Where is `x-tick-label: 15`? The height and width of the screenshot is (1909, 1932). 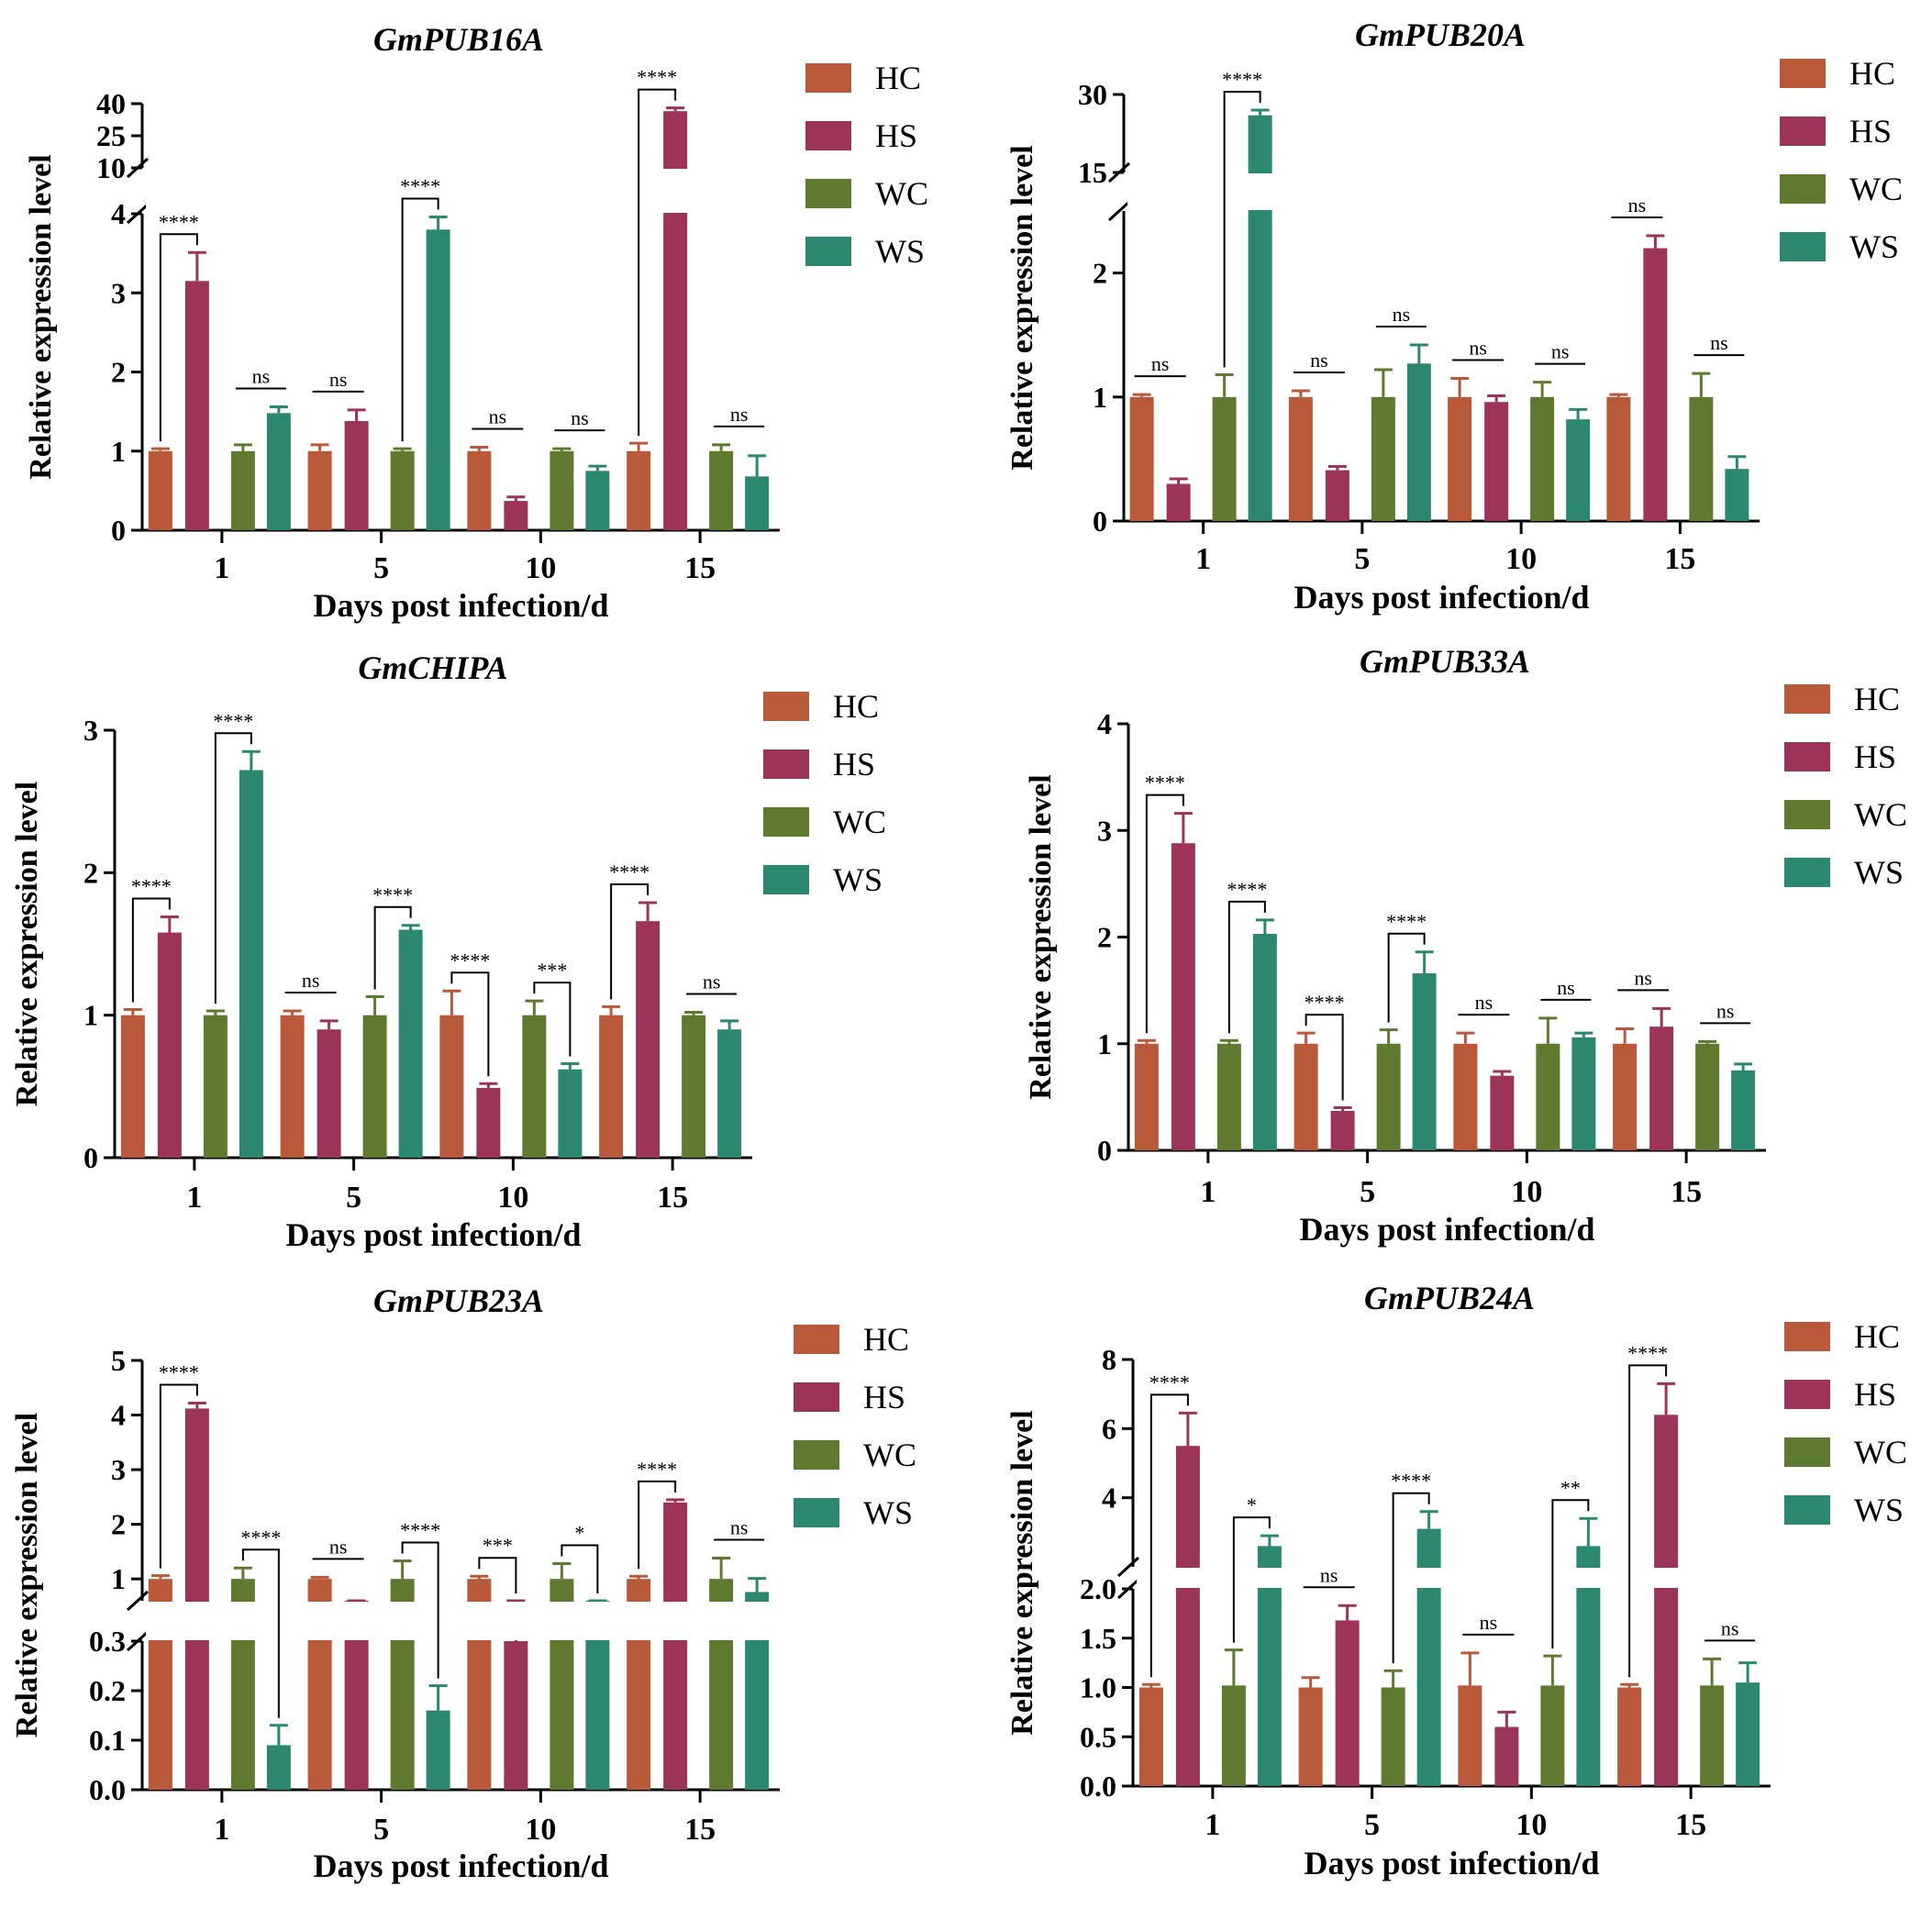 x-tick-label: 15 is located at coordinates (700, 568).